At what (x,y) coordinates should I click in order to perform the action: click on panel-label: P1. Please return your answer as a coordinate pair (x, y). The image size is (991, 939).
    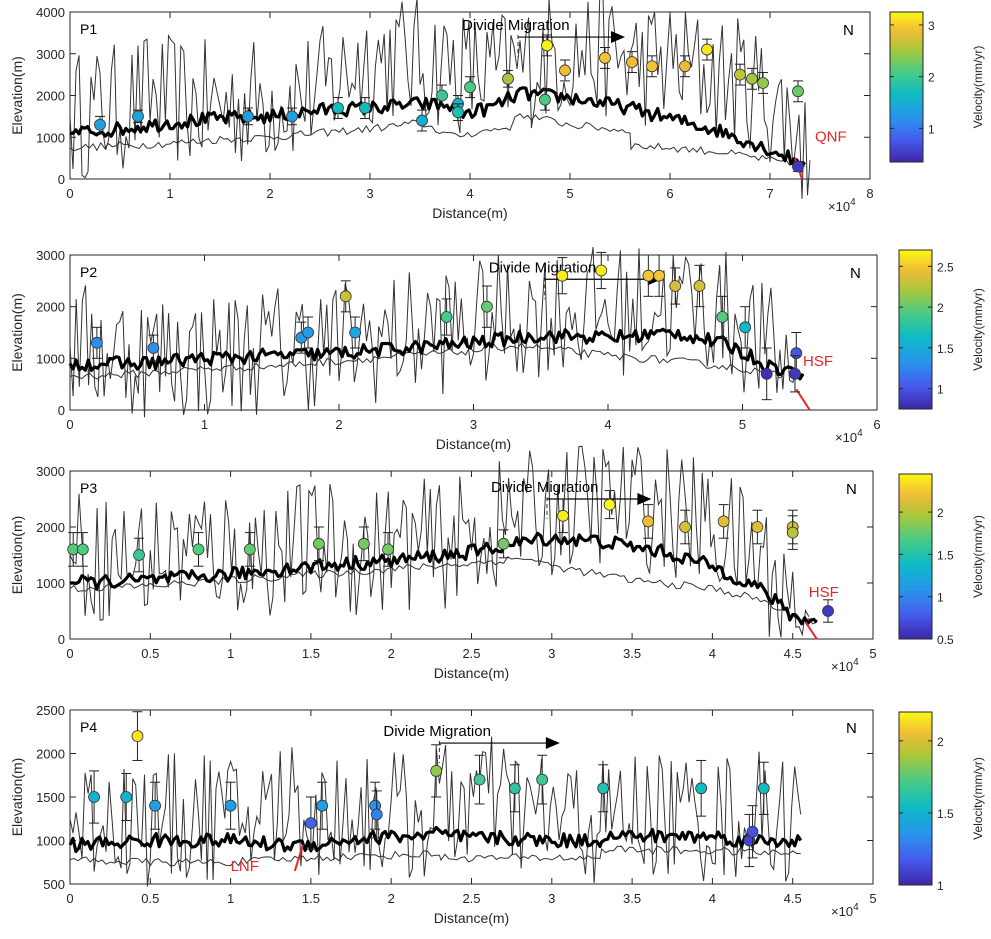
    Looking at the image, I should click on (88, 29).